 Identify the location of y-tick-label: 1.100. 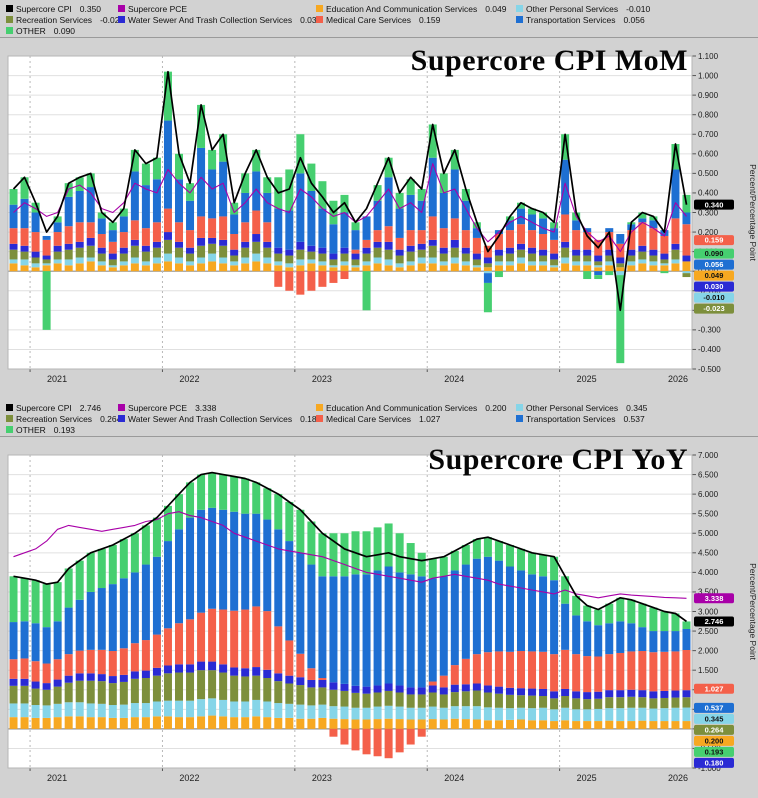
(708, 56).